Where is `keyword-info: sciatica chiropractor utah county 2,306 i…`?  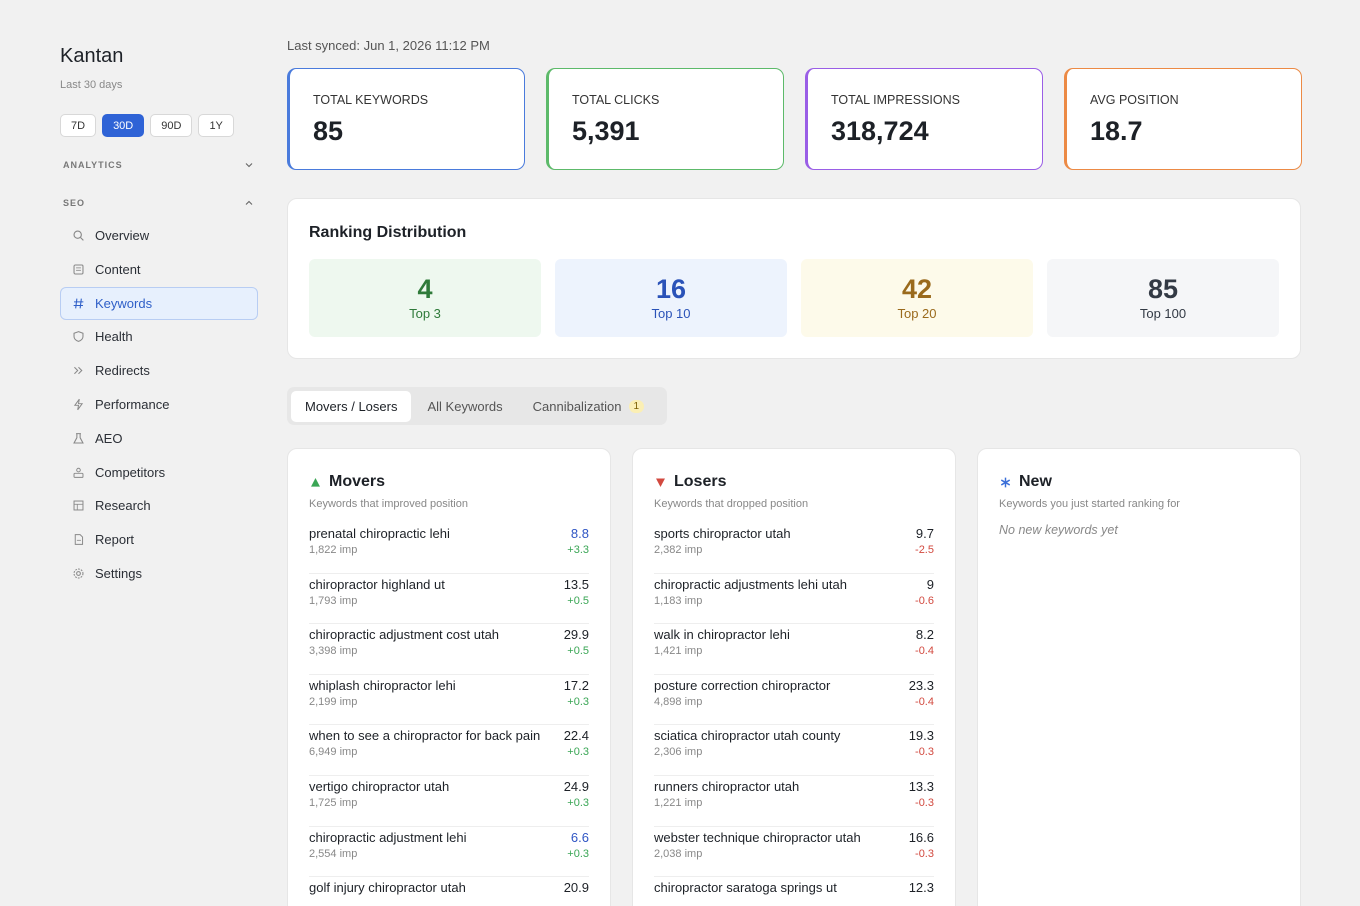
keyword-info: sciatica chiropractor utah county 2,306 i… is located at coordinates (747, 751).